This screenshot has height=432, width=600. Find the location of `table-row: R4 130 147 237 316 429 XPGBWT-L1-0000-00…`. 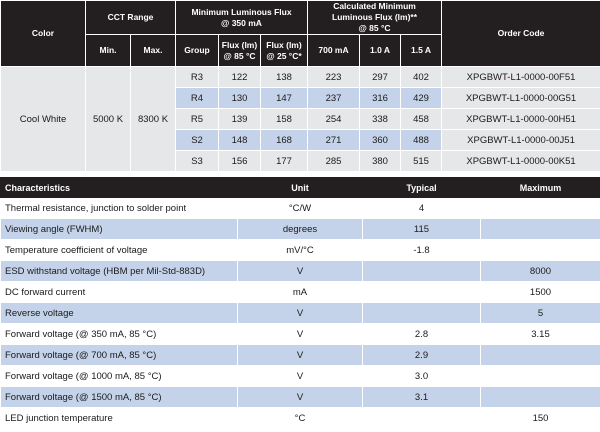

table-row: R4 130 147 237 316 429 XPGBWT-L1-0000-00… is located at coordinates (300, 98).